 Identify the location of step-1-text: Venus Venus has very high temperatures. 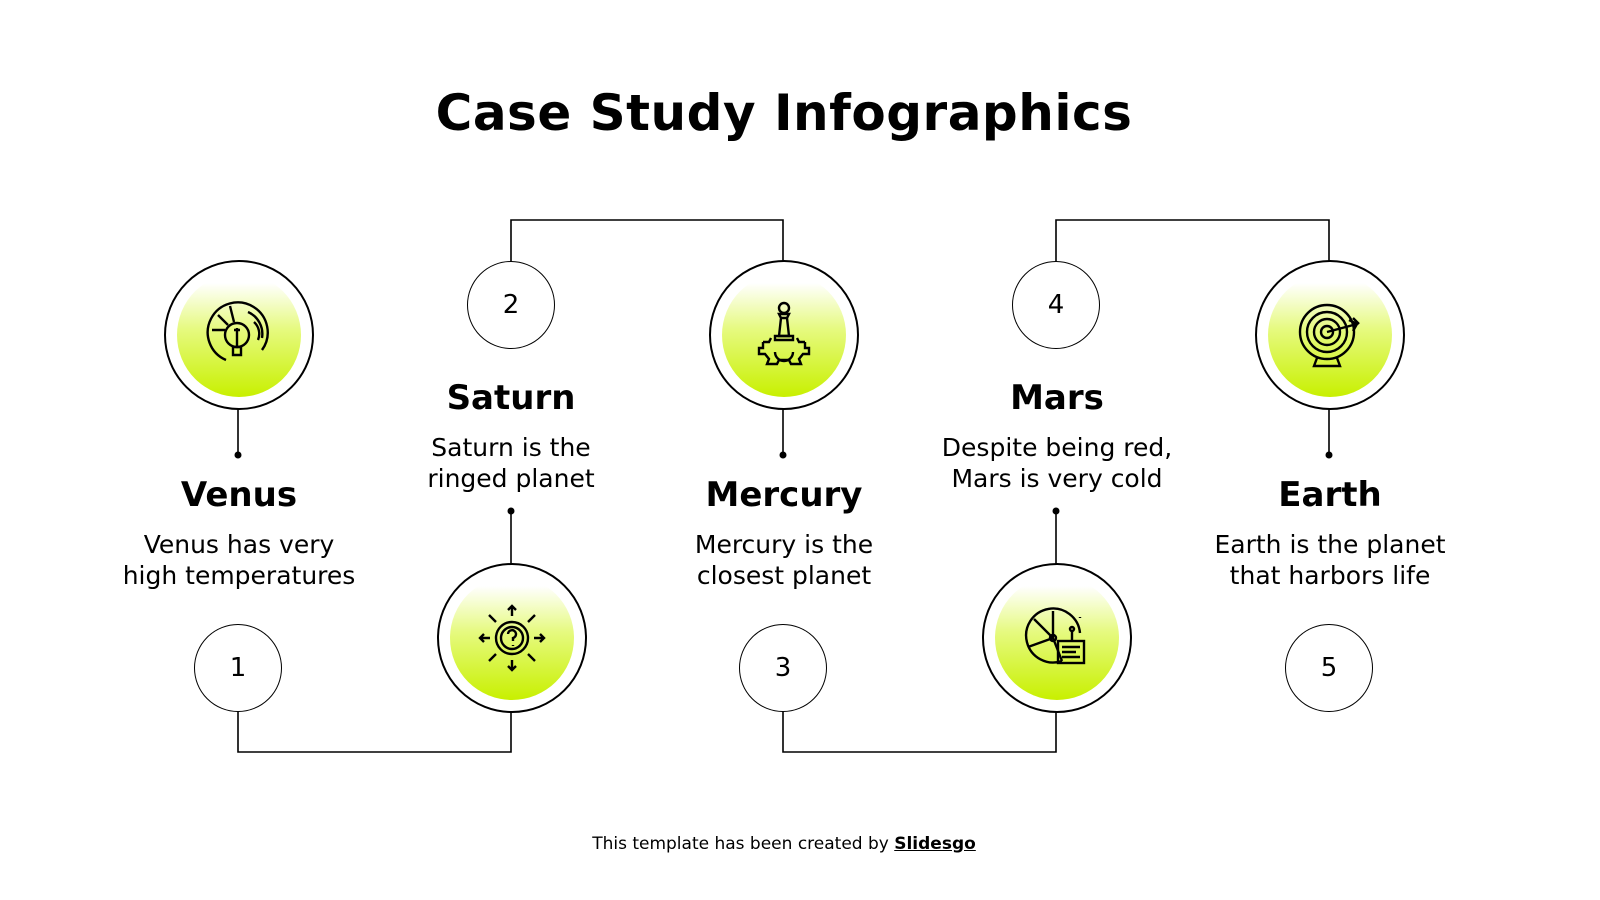
(239, 533).